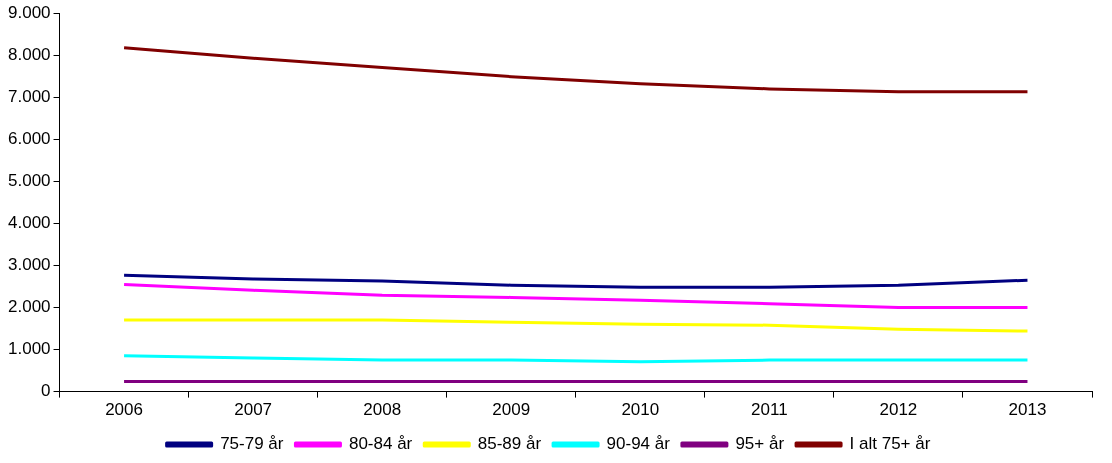  Describe the element at coordinates (380, 444) in the screenshot. I see `legend-label: 80-84 år` at that location.